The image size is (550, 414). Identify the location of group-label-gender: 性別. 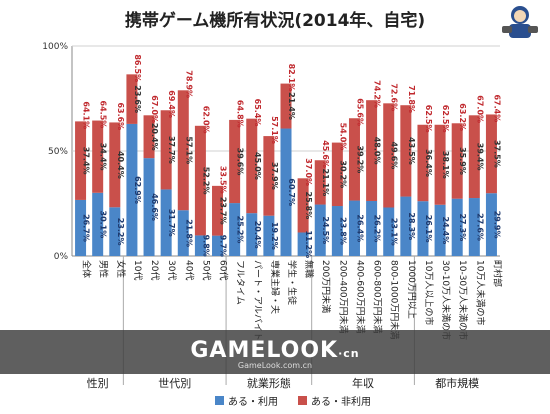
(97, 383).